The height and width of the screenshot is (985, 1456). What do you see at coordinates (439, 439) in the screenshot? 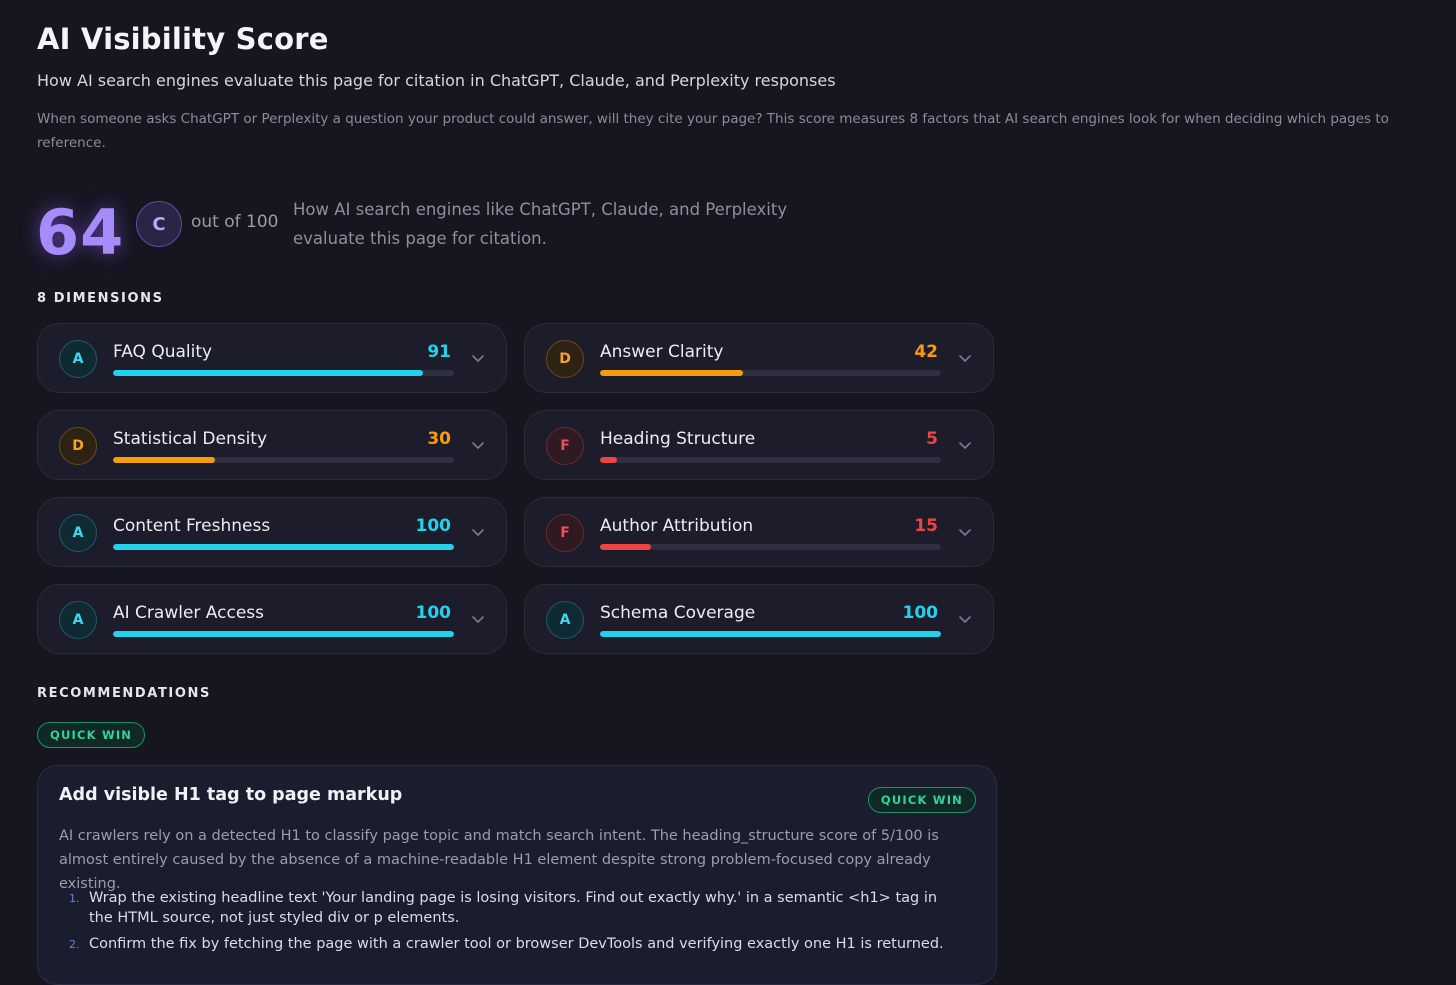
I see `dimension-score: 30` at bounding box center [439, 439].